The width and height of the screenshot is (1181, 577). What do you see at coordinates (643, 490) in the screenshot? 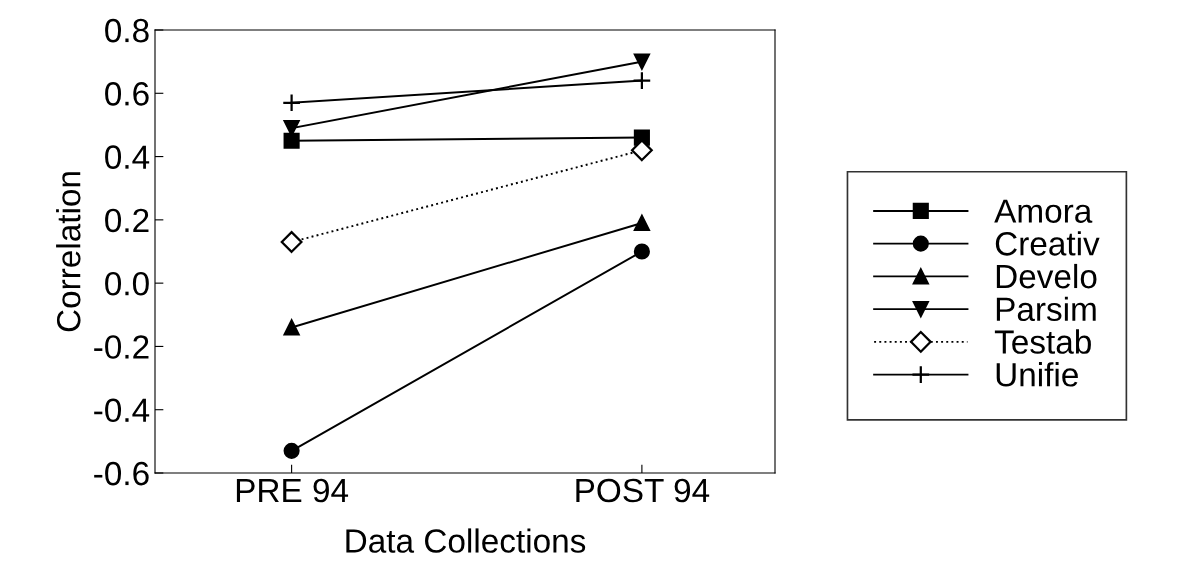
I see `x-tick-label: POST 94` at bounding box center [643, 490].